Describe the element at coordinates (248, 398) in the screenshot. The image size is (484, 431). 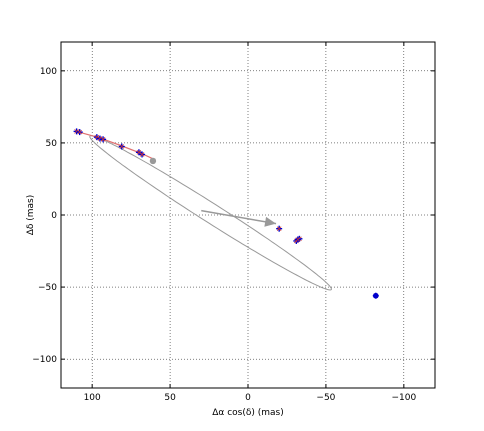
I see `x-tick-label: 0` at that location.